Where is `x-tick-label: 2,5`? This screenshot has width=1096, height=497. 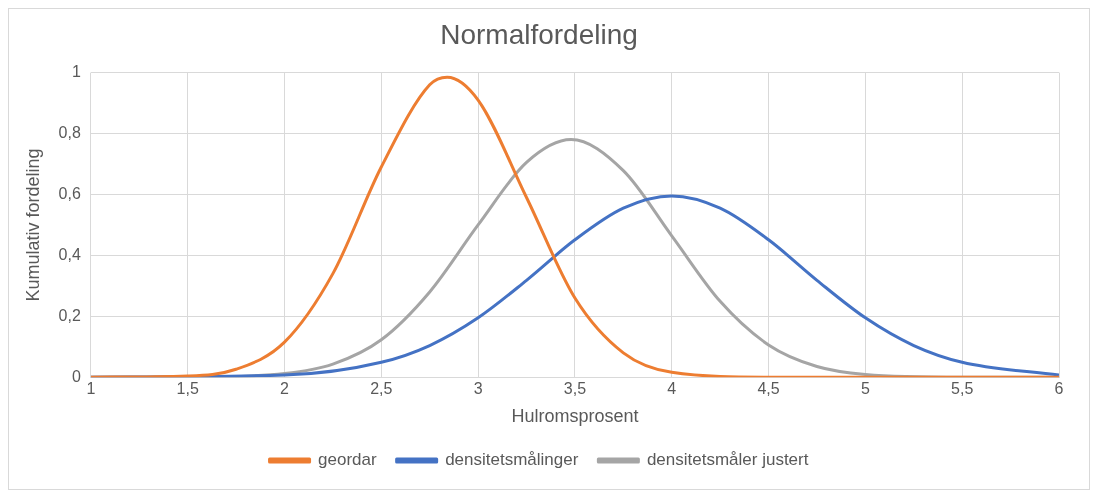 x-tick-label: 2,5 is located at coordinates (381, 389).